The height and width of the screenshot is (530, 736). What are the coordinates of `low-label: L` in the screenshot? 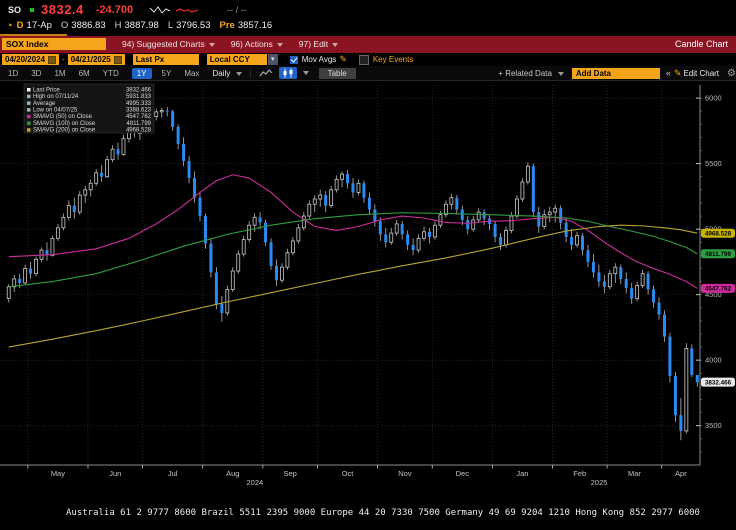 It's located at (170, 25).